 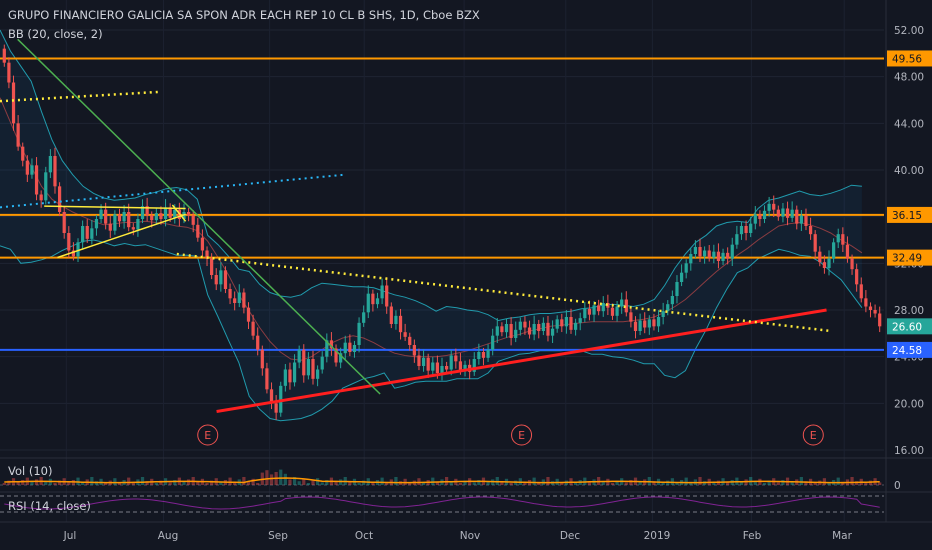 I want to click on time-axis: Jul Aug Sep Oct Nov Dec 2019 Feb Mar, so click(x=466, y=531).